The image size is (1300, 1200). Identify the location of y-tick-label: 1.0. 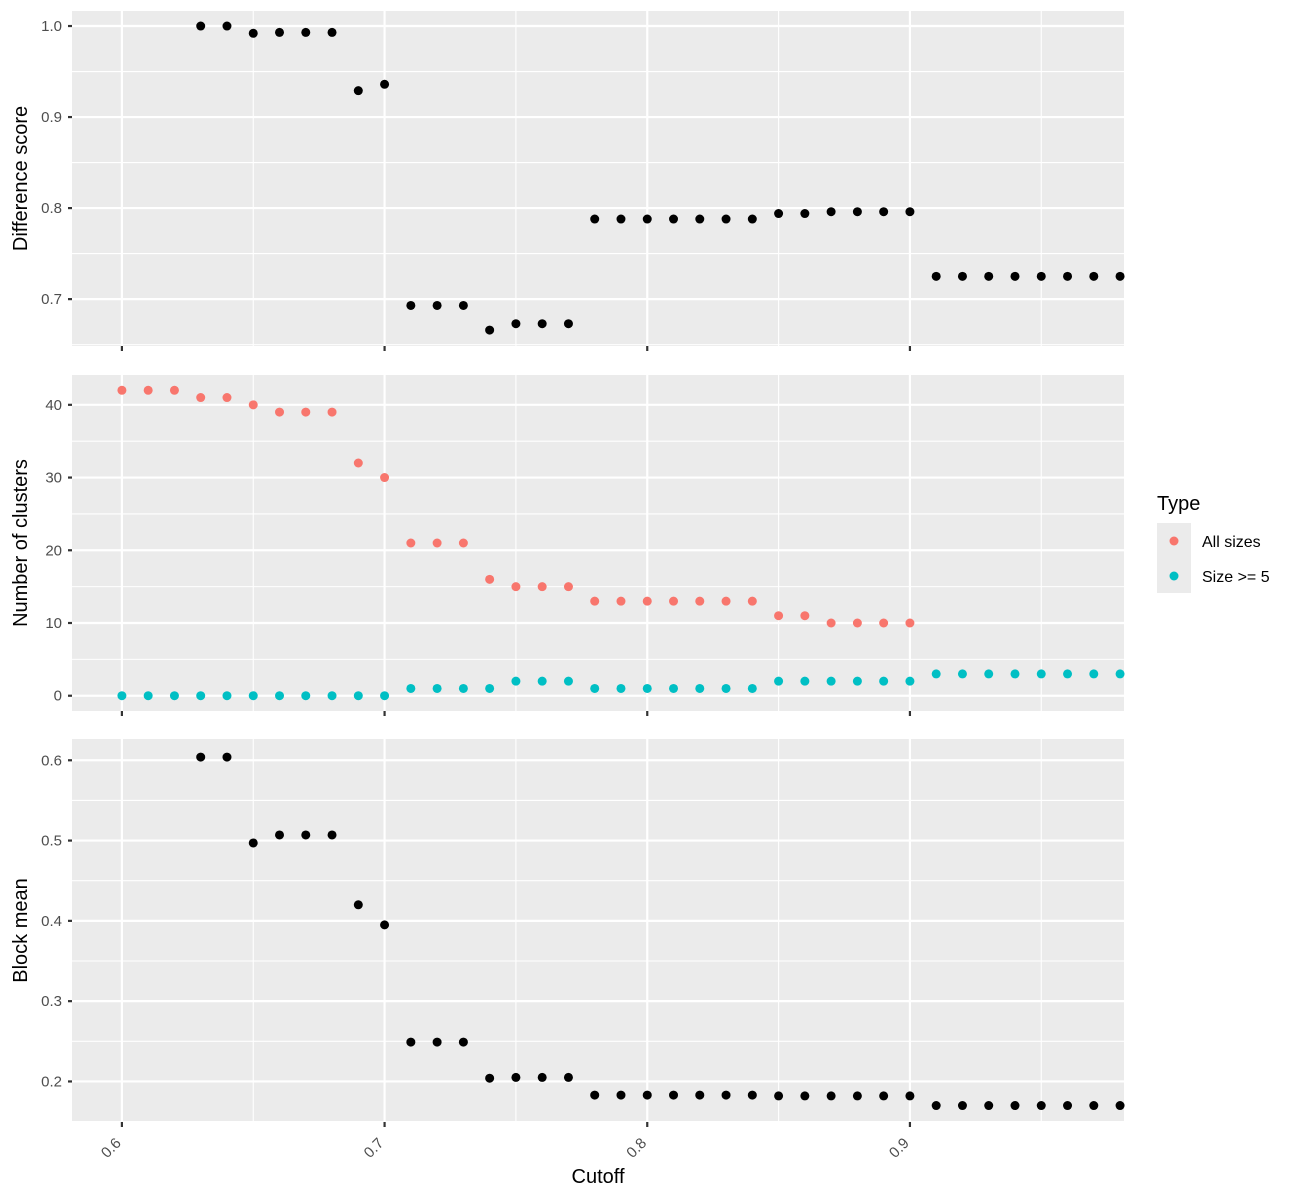
(51, 26).